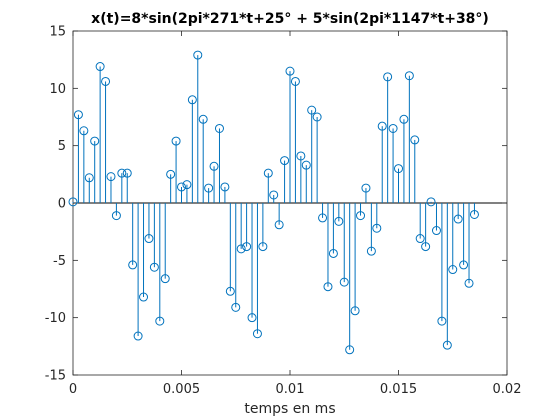  I want to click on y-tick-label: -5, so click(59, 261).